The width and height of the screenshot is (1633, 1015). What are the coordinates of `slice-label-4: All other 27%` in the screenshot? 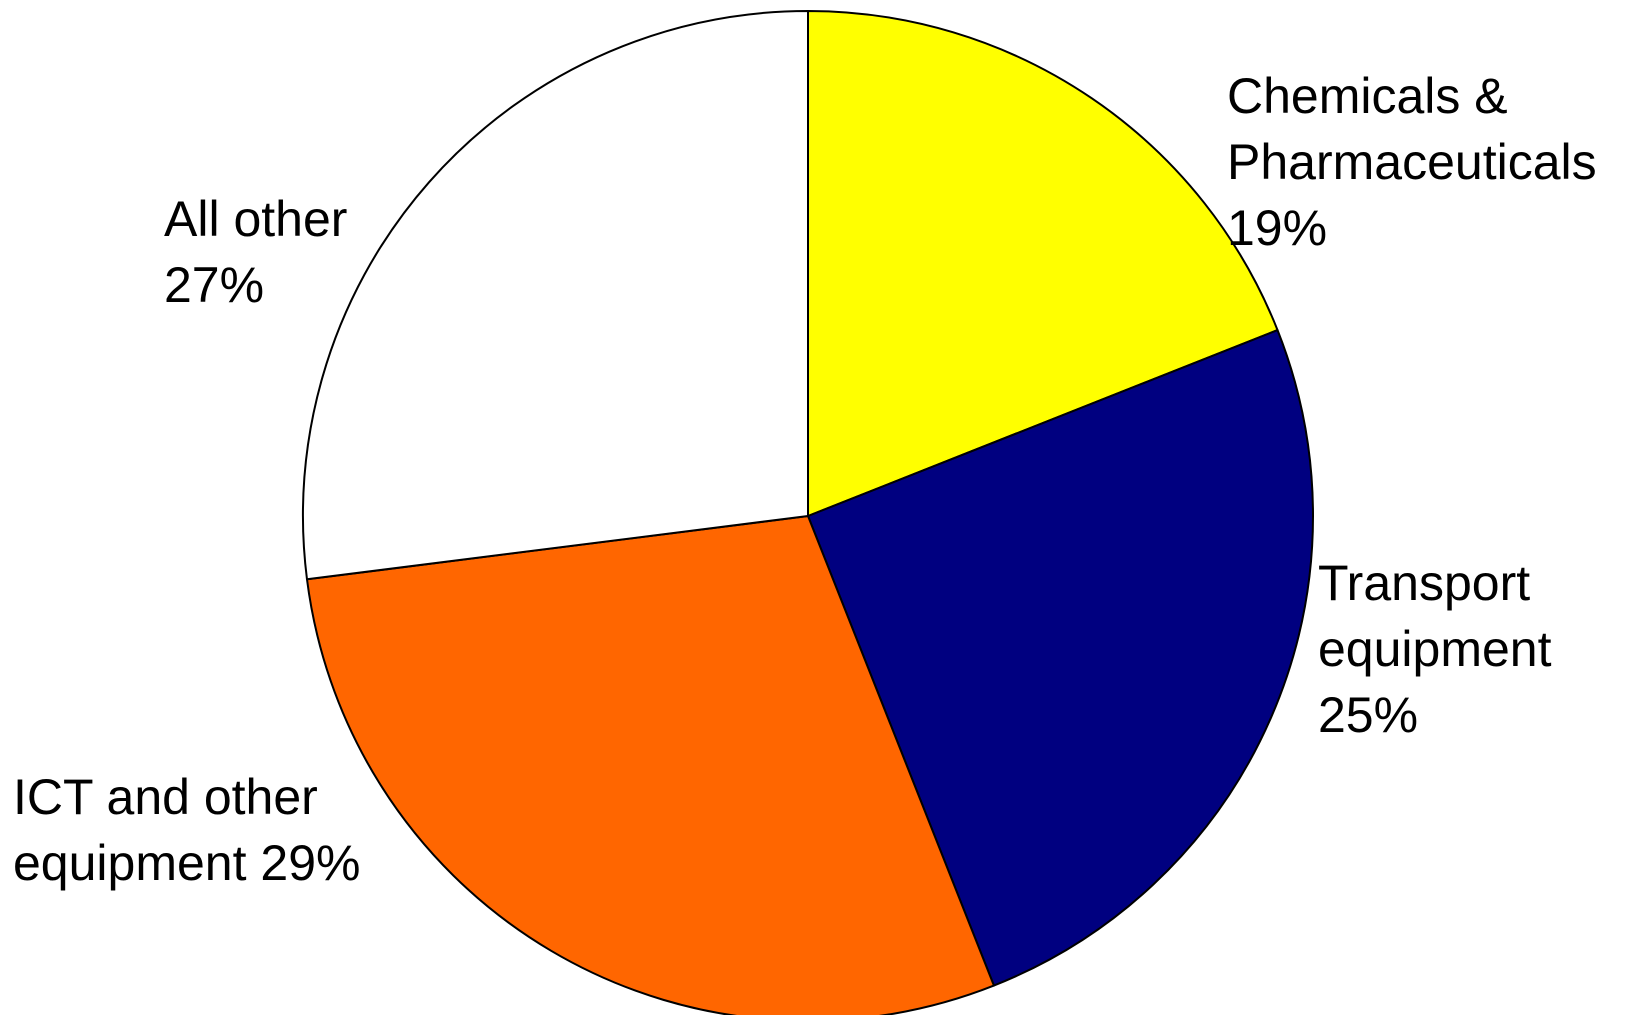 It's located at (255, 252).